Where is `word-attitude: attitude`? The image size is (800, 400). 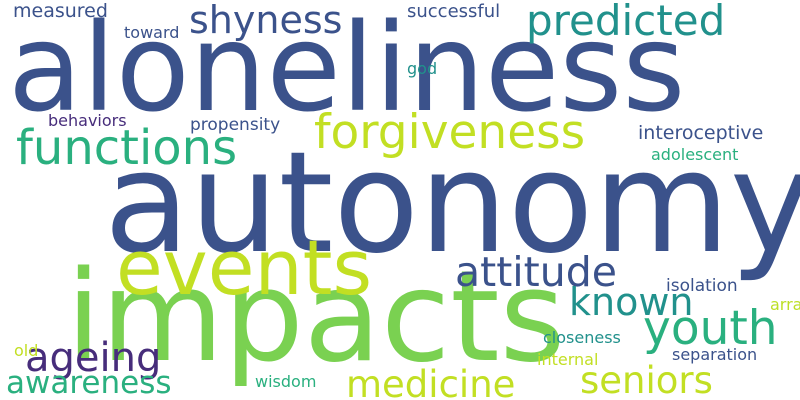 word-attitude: attitude is located at coordinates (536, 272).